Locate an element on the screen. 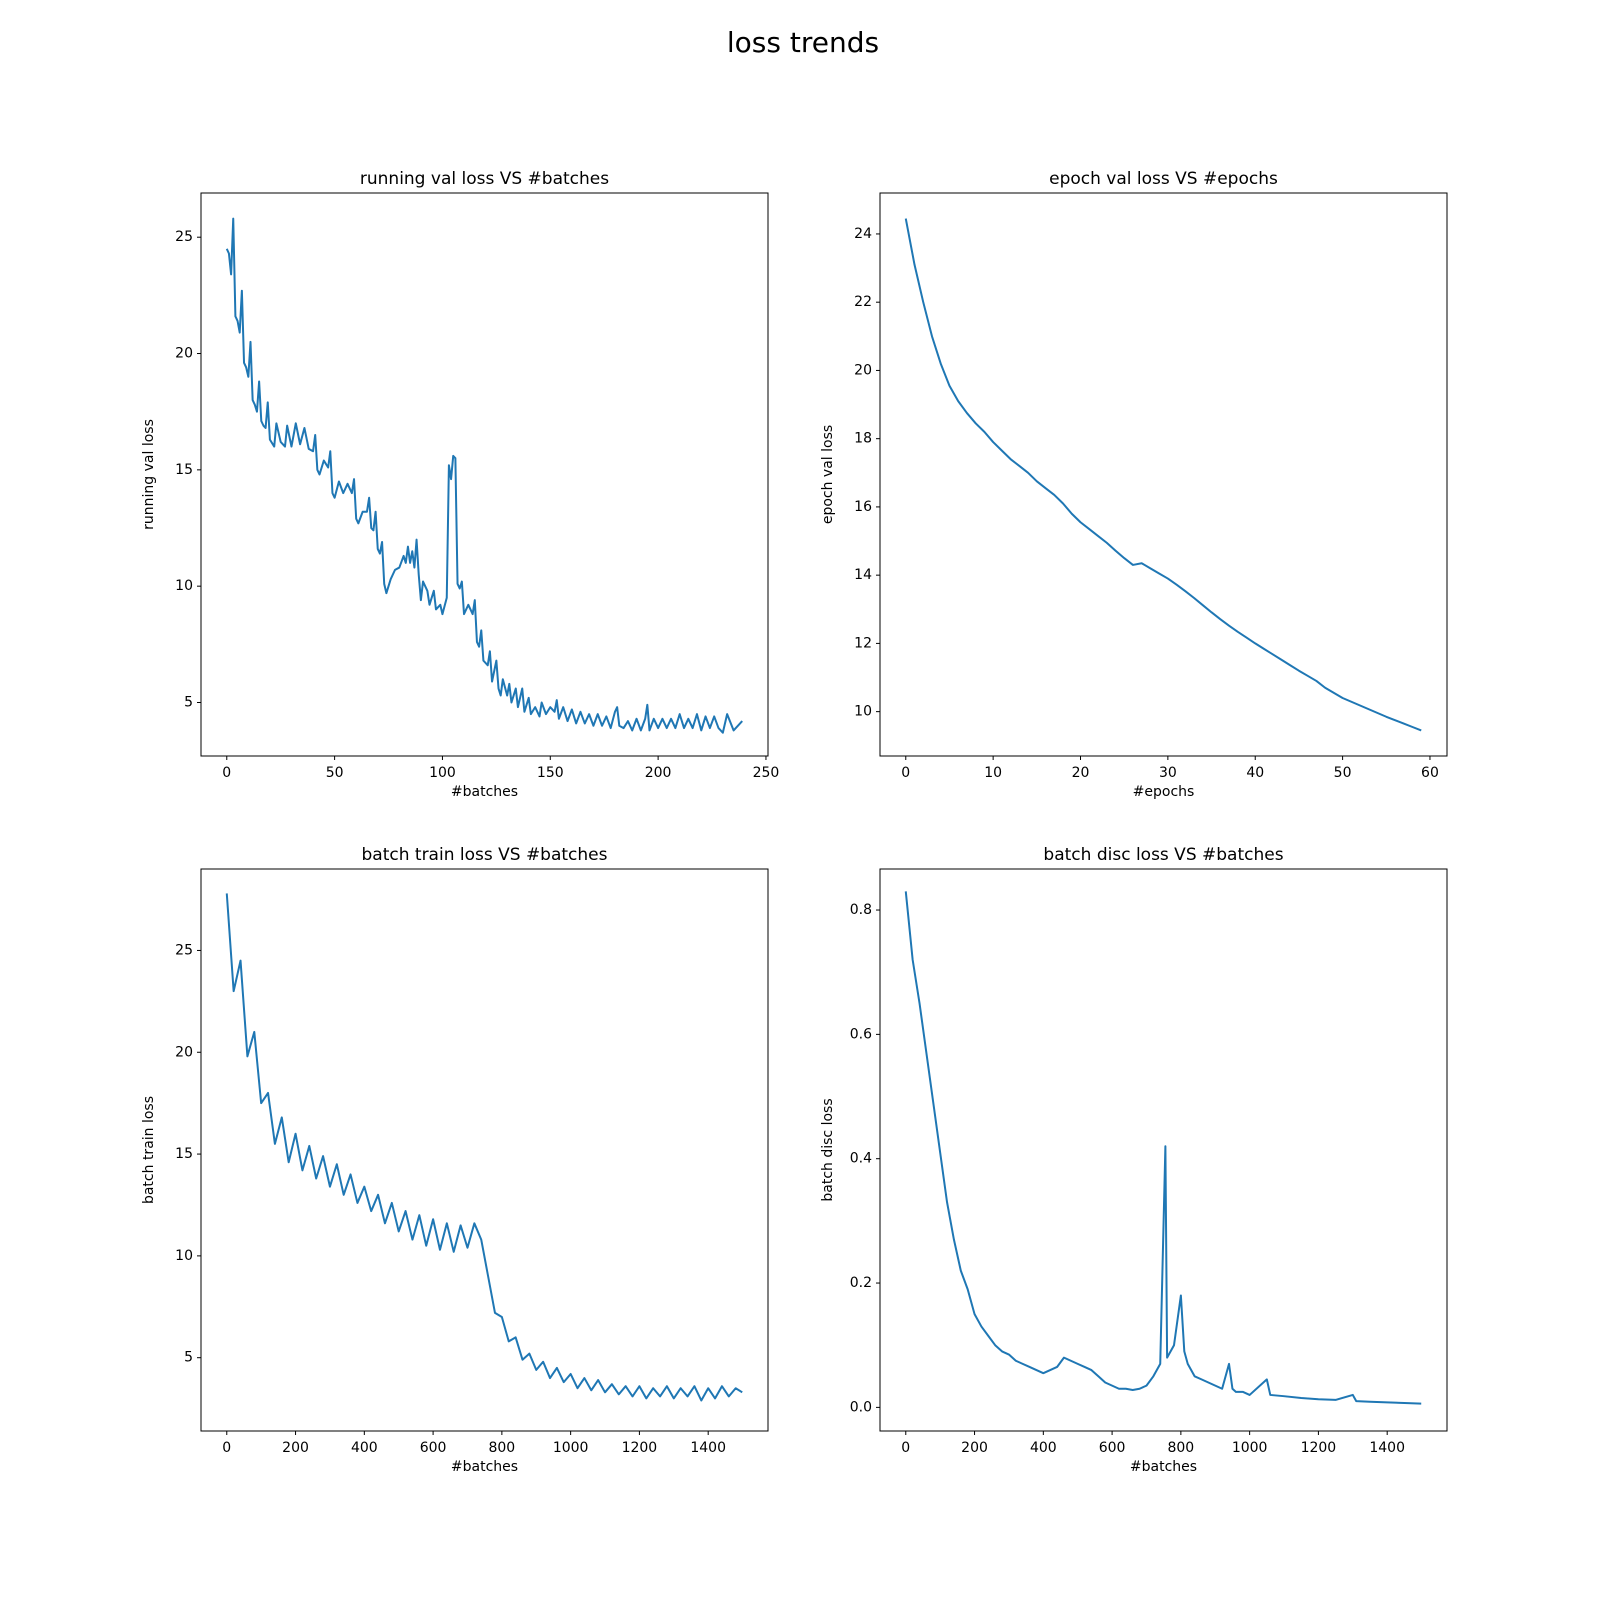 This screenshot has height=1600, width=1600. x-tick-label: 150 is located at coordinates (550, 773).